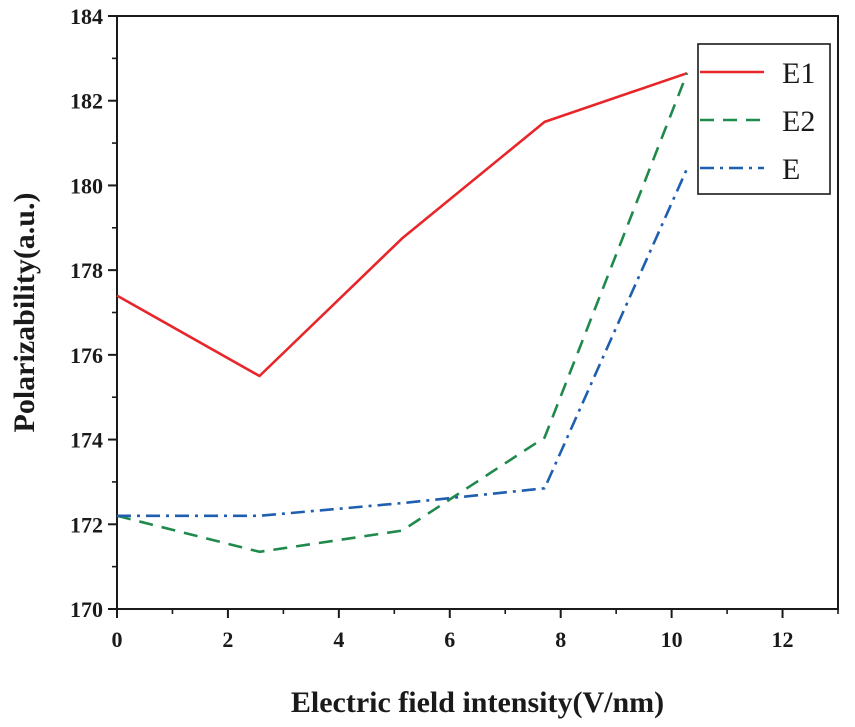 This screenshot has width=855, height=727. I want to click on x-axis-ticks: 0 2 4 6 8 10 12, so click(475, 630).